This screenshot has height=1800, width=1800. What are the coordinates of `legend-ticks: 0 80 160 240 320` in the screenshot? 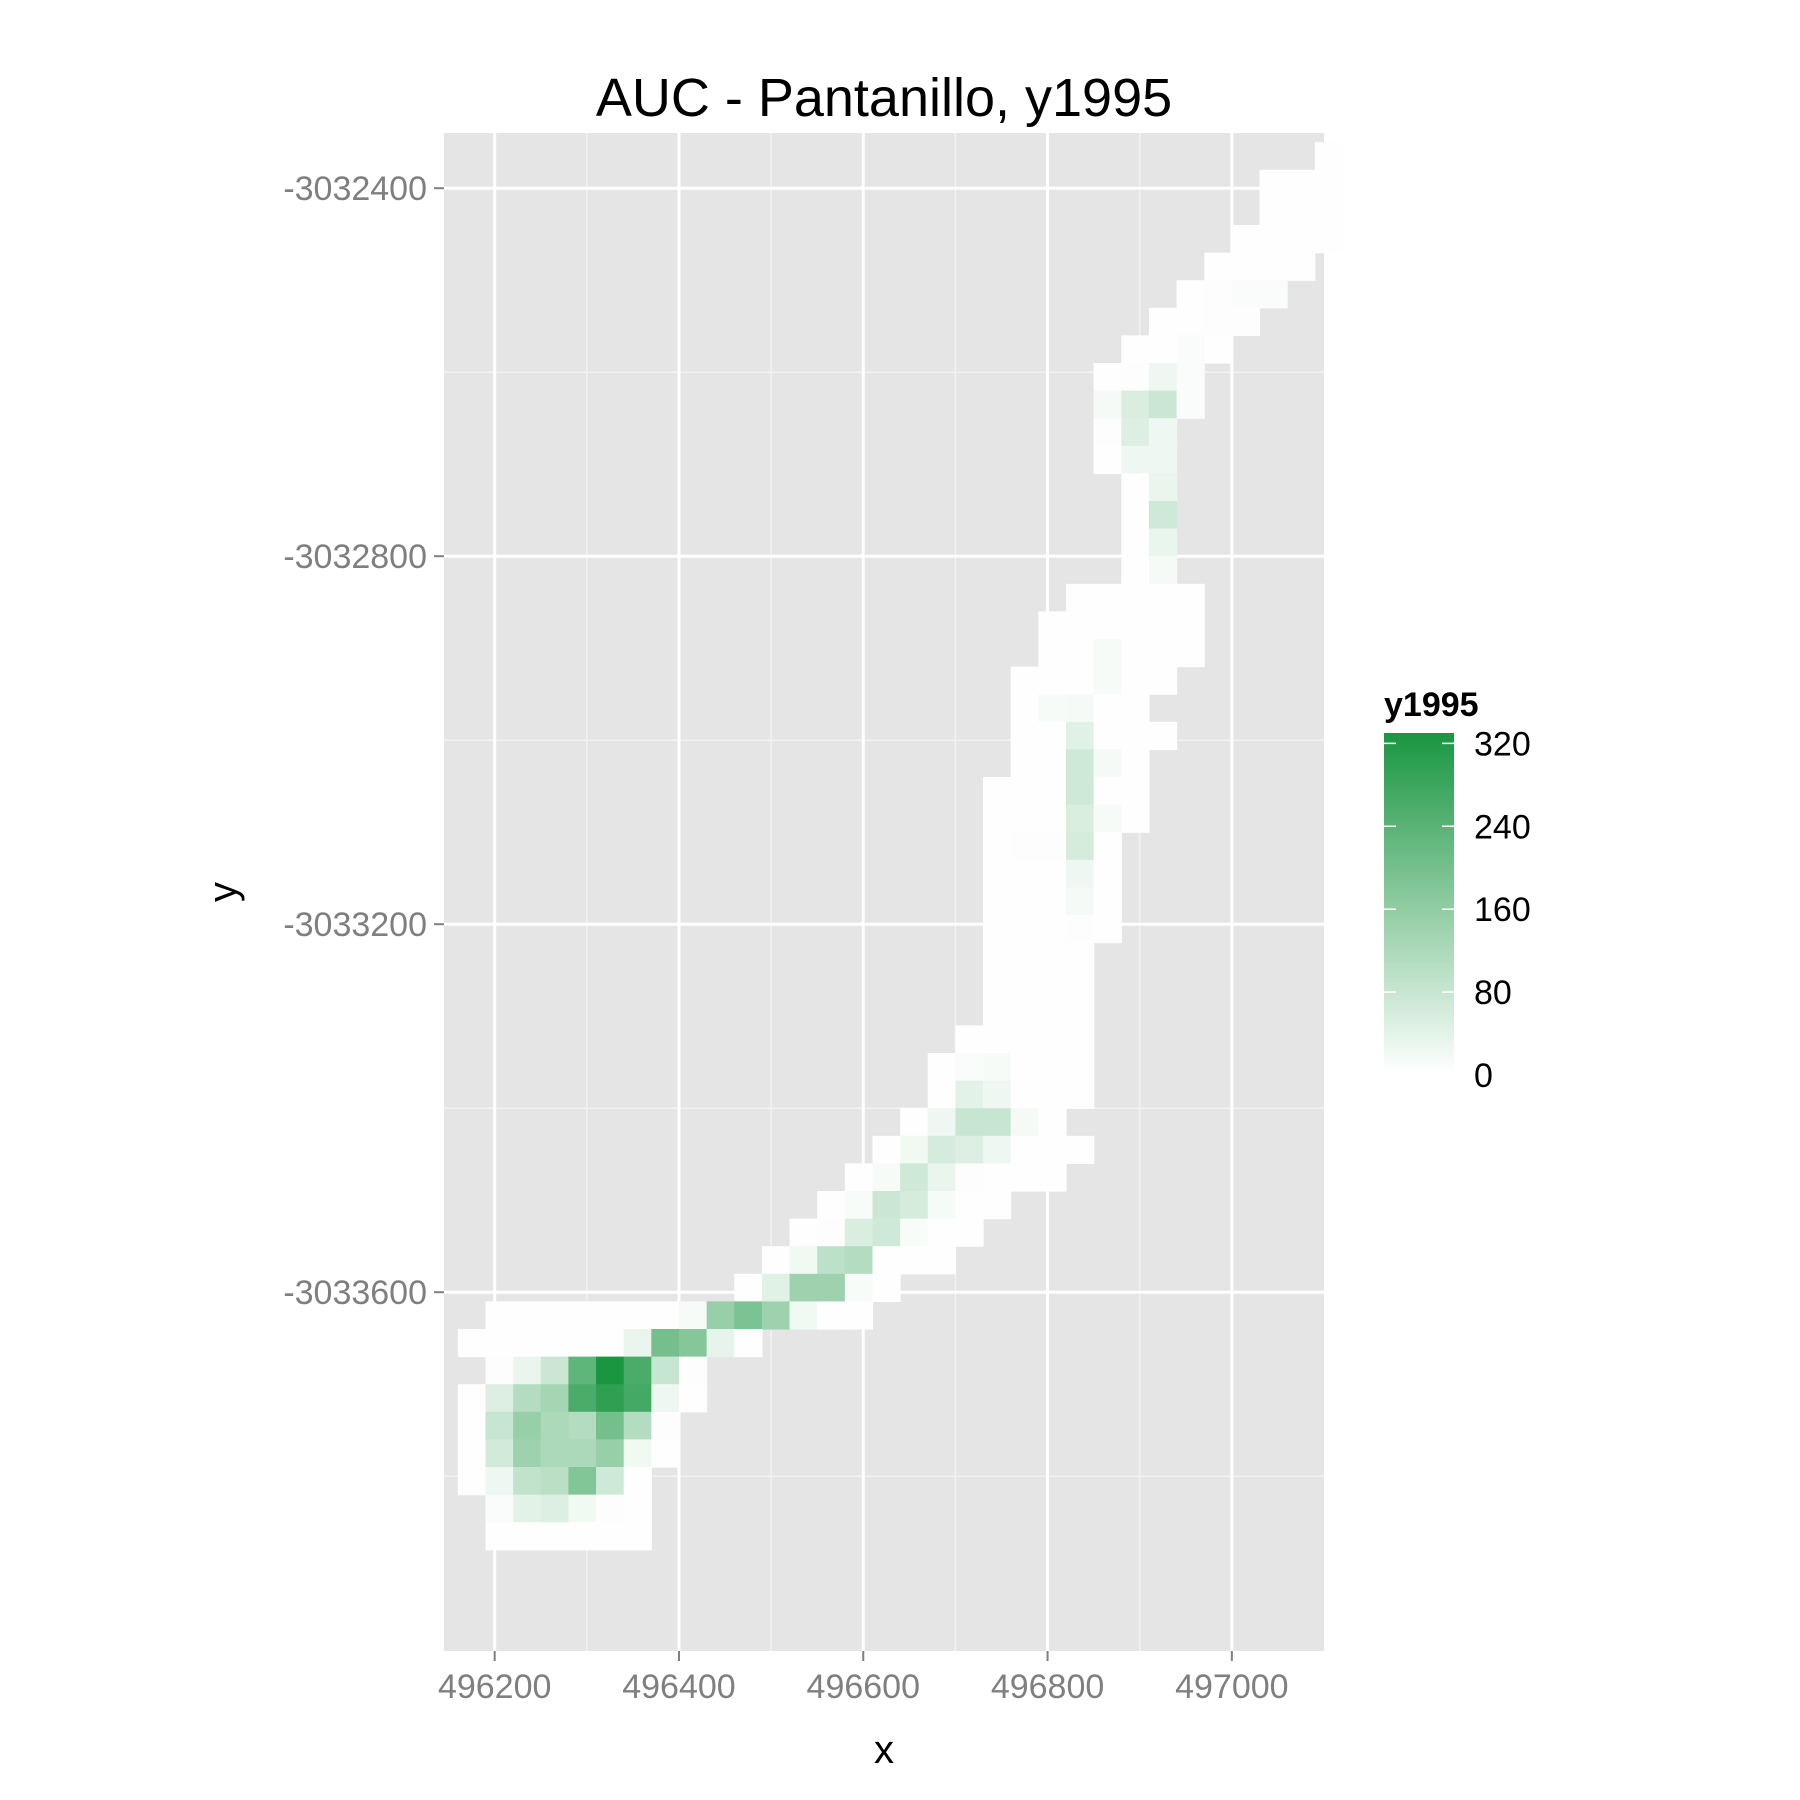 It's located at (1457, 910).